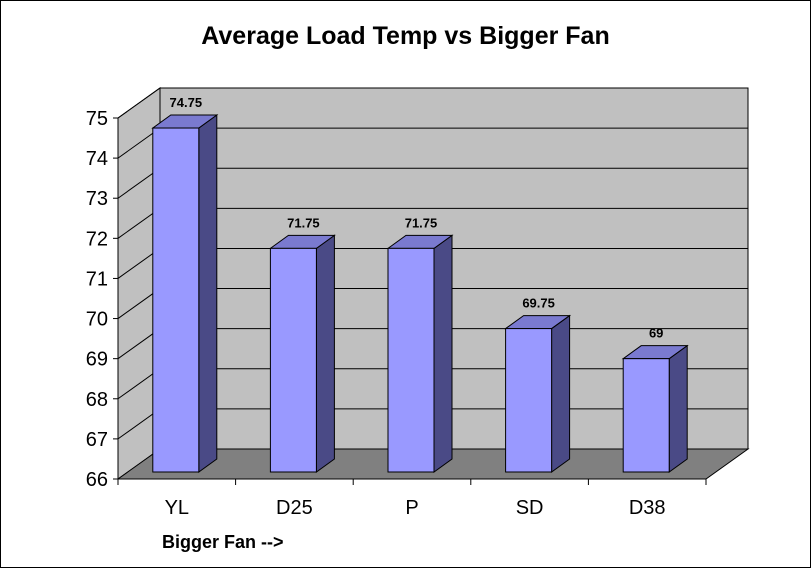 The height and width of the screenshot is (568, 811). What do you see at coordinates (97, 400) in the screenshot?
I see `y-tick-label: 68` at bounding box center [97, 400].